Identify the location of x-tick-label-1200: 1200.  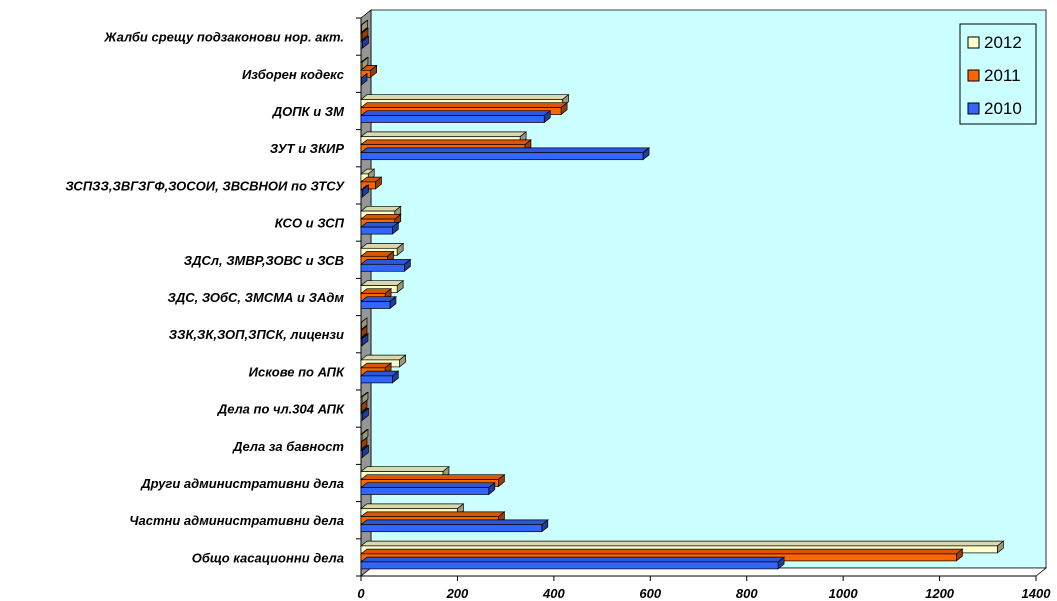
(940, 593).